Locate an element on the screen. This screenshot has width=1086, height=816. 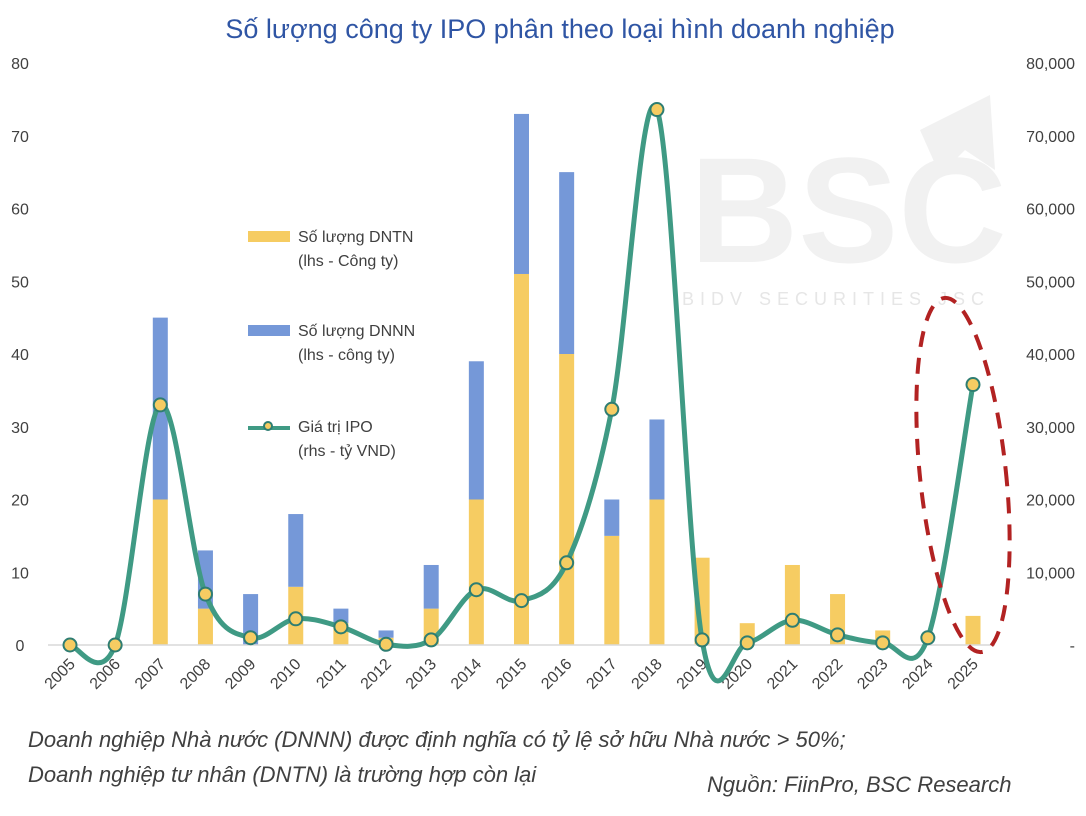
left-axis-tick: 80 is located at coordinates (20, 64).